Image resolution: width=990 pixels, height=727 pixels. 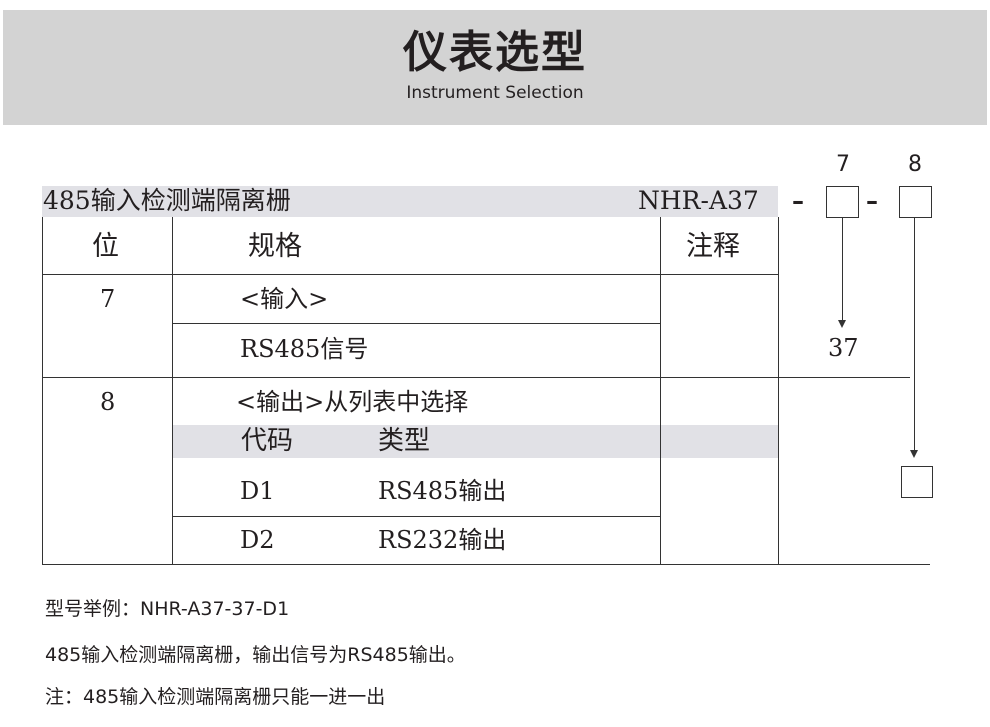 I want to click on model-note: 注：485输入检测端隔离栅只能一进一出, so click(x=215, y=697).